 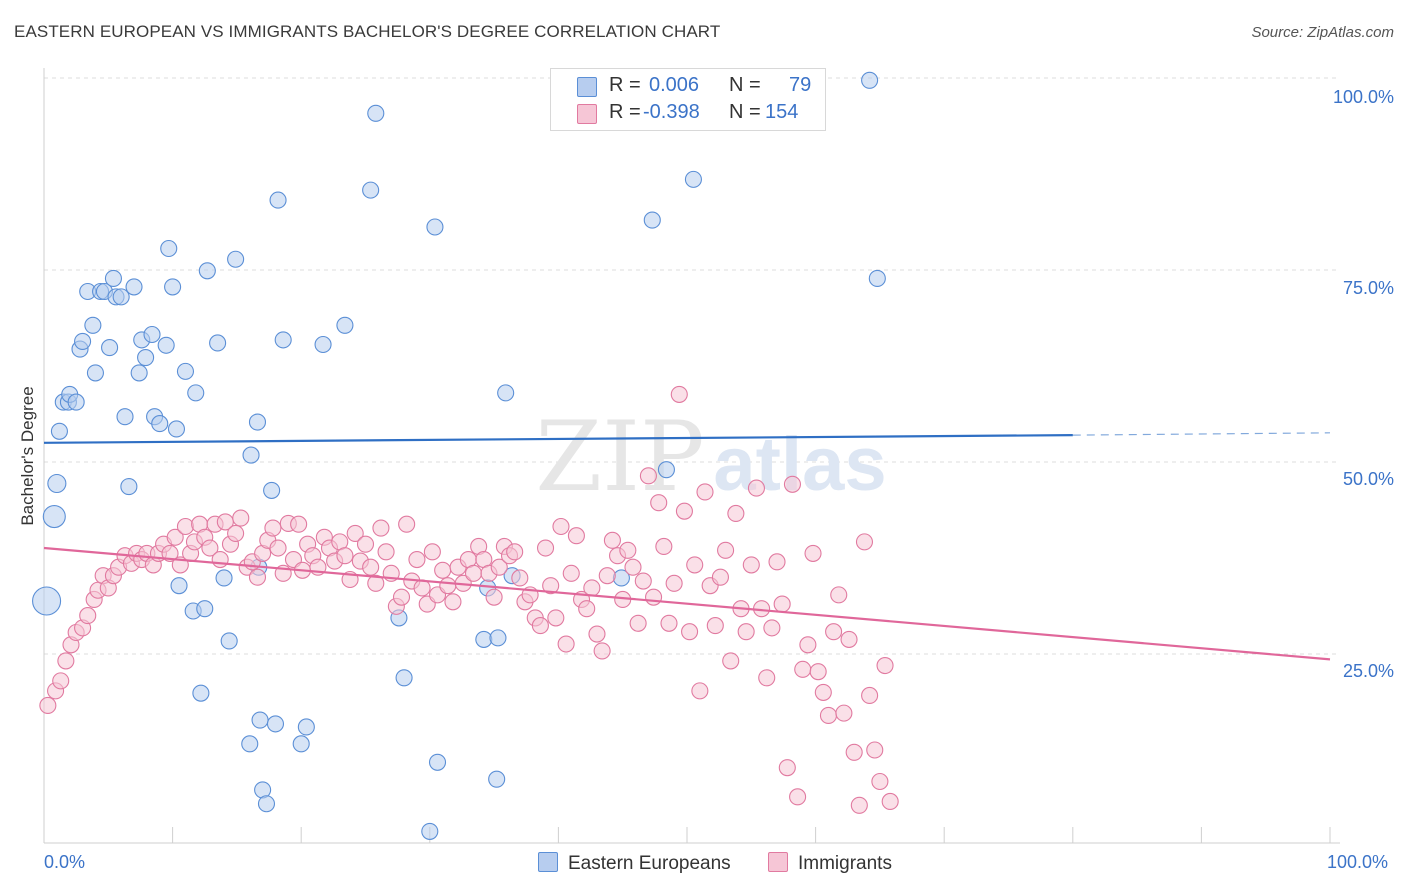 I want to click on legend-r-label: R =, so click(x=625, y=112).